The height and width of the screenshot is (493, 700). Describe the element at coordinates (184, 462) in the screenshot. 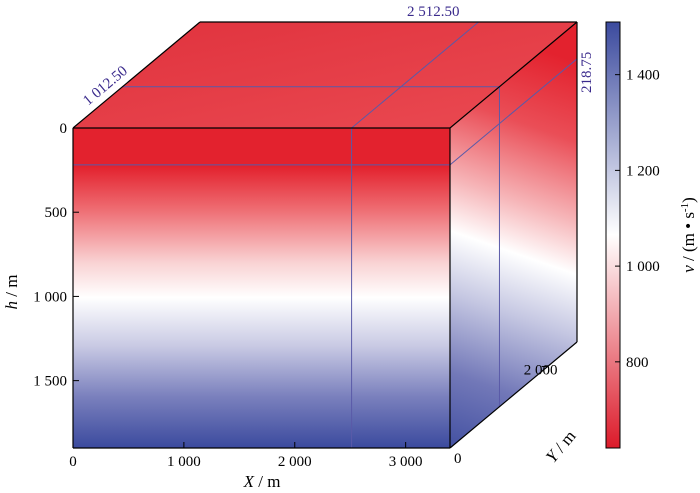

I see `x-tick-label: 1 000` at that location.